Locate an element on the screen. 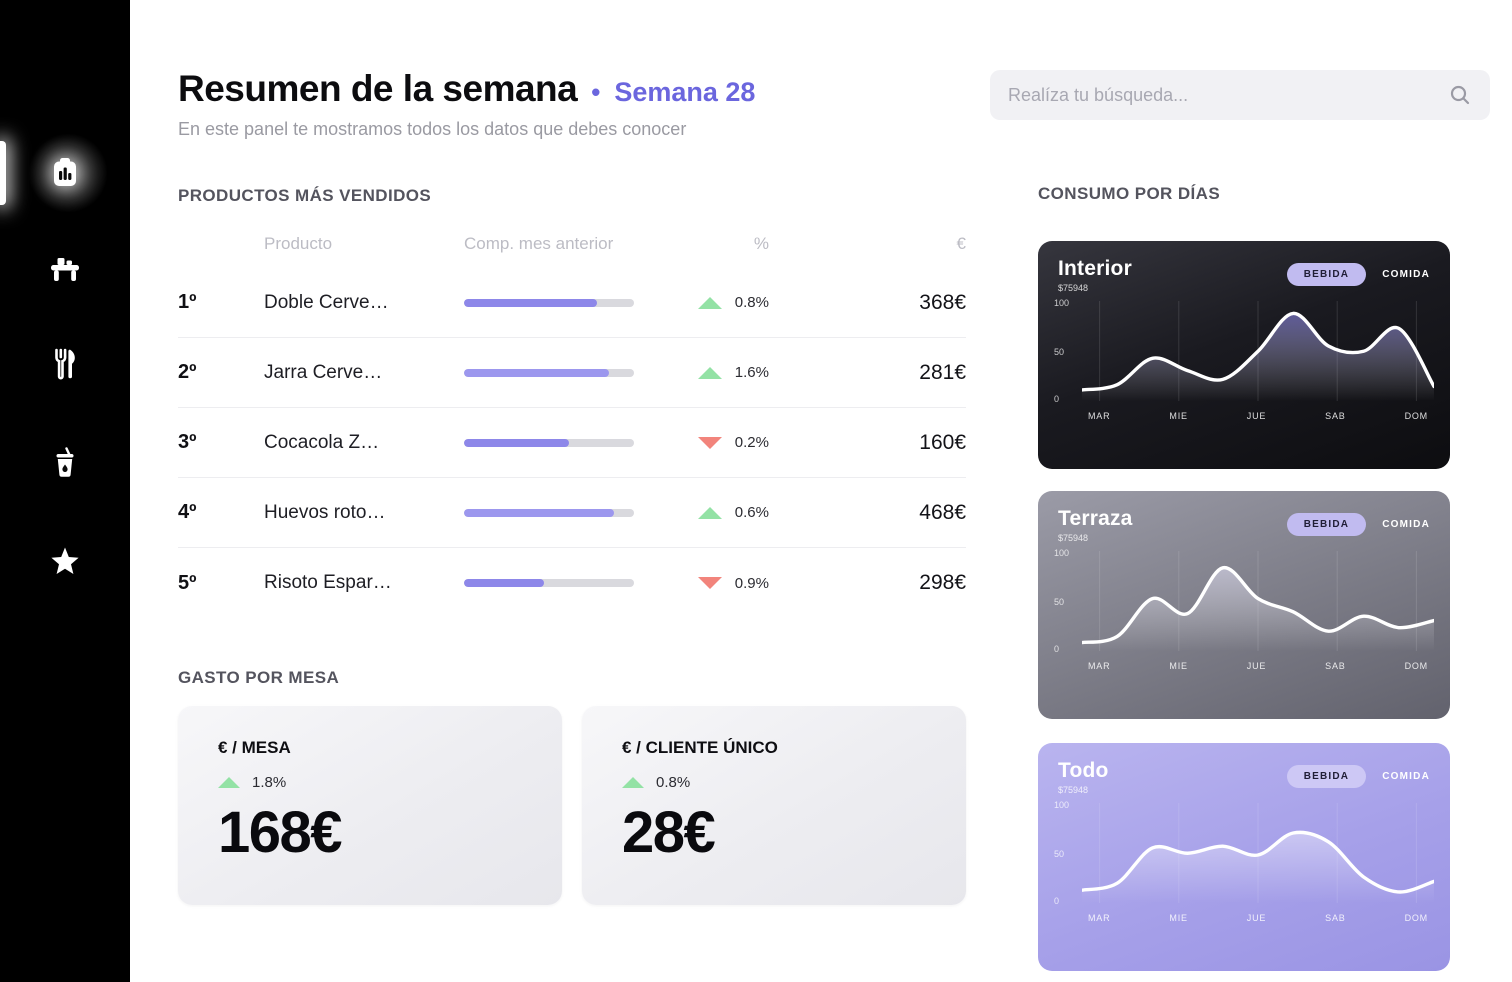 The width and height of the screenshot is (1512, 982). sidebar-item-dashboard is located at coordinates (65, 173).